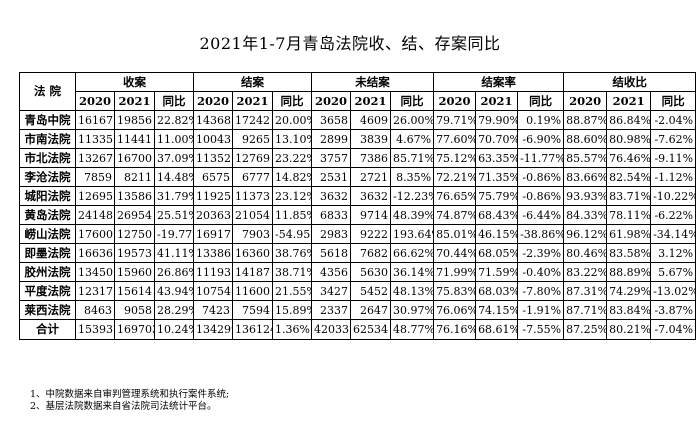  What do you see at coordinates (629, 139) in the screenshot?
I see `table-cell: 80.98%` at bounding box center [629, 139].